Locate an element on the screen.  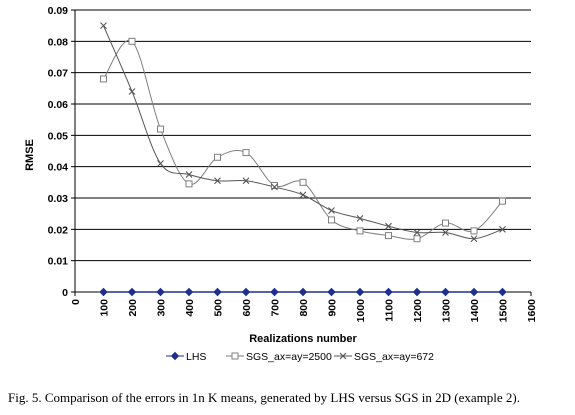
legend-label: SGS_ax=ay=672 is located at coordinates (394, 357).